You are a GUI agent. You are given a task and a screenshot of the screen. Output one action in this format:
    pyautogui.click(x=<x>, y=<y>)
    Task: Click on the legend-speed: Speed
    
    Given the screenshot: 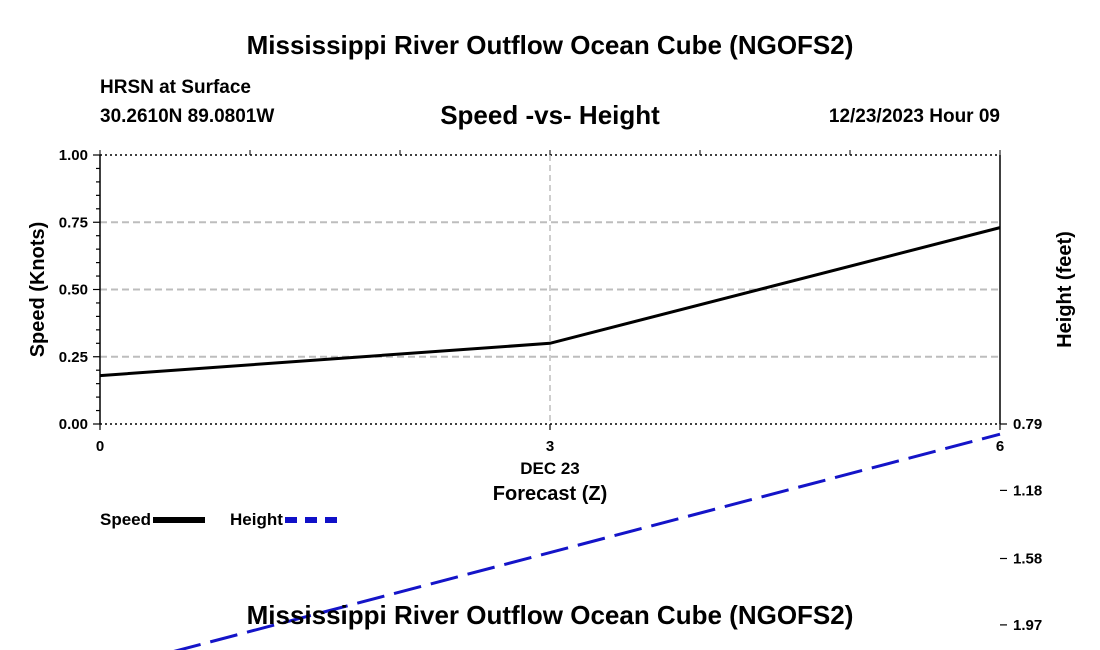 What is the action you would take?
    pyautogui.click(x=153, y=520)
    